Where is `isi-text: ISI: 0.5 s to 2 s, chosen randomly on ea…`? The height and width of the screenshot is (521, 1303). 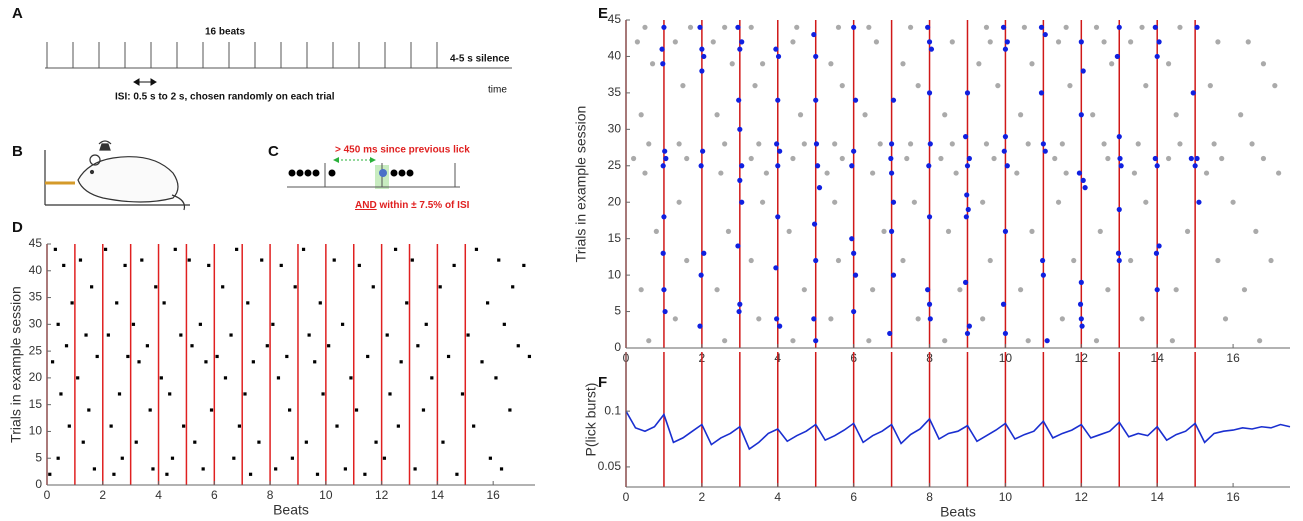
isi-text: ISI: 0.5 s to 2 s, chosen randomly on ea… is located at coordinates (225, 97).